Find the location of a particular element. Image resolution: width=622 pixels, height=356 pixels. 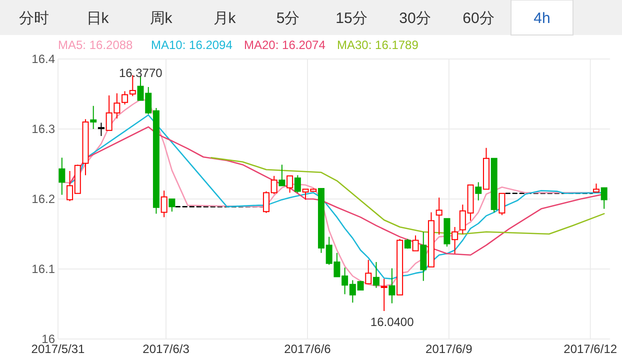

y-tick-label: 16.2 is located at coordinates (44, 199).